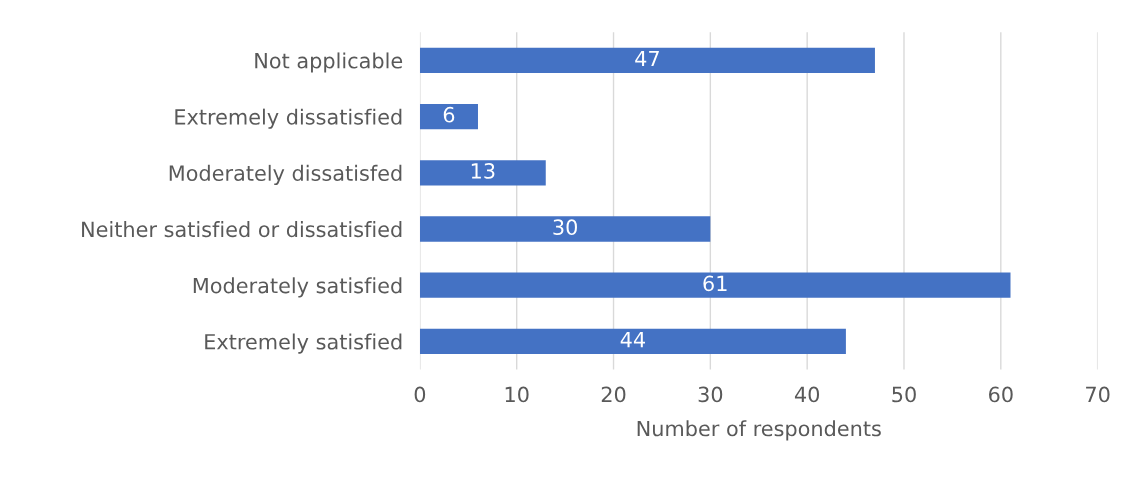  I want to click on x-tick-label: 50, so click(904, 394).